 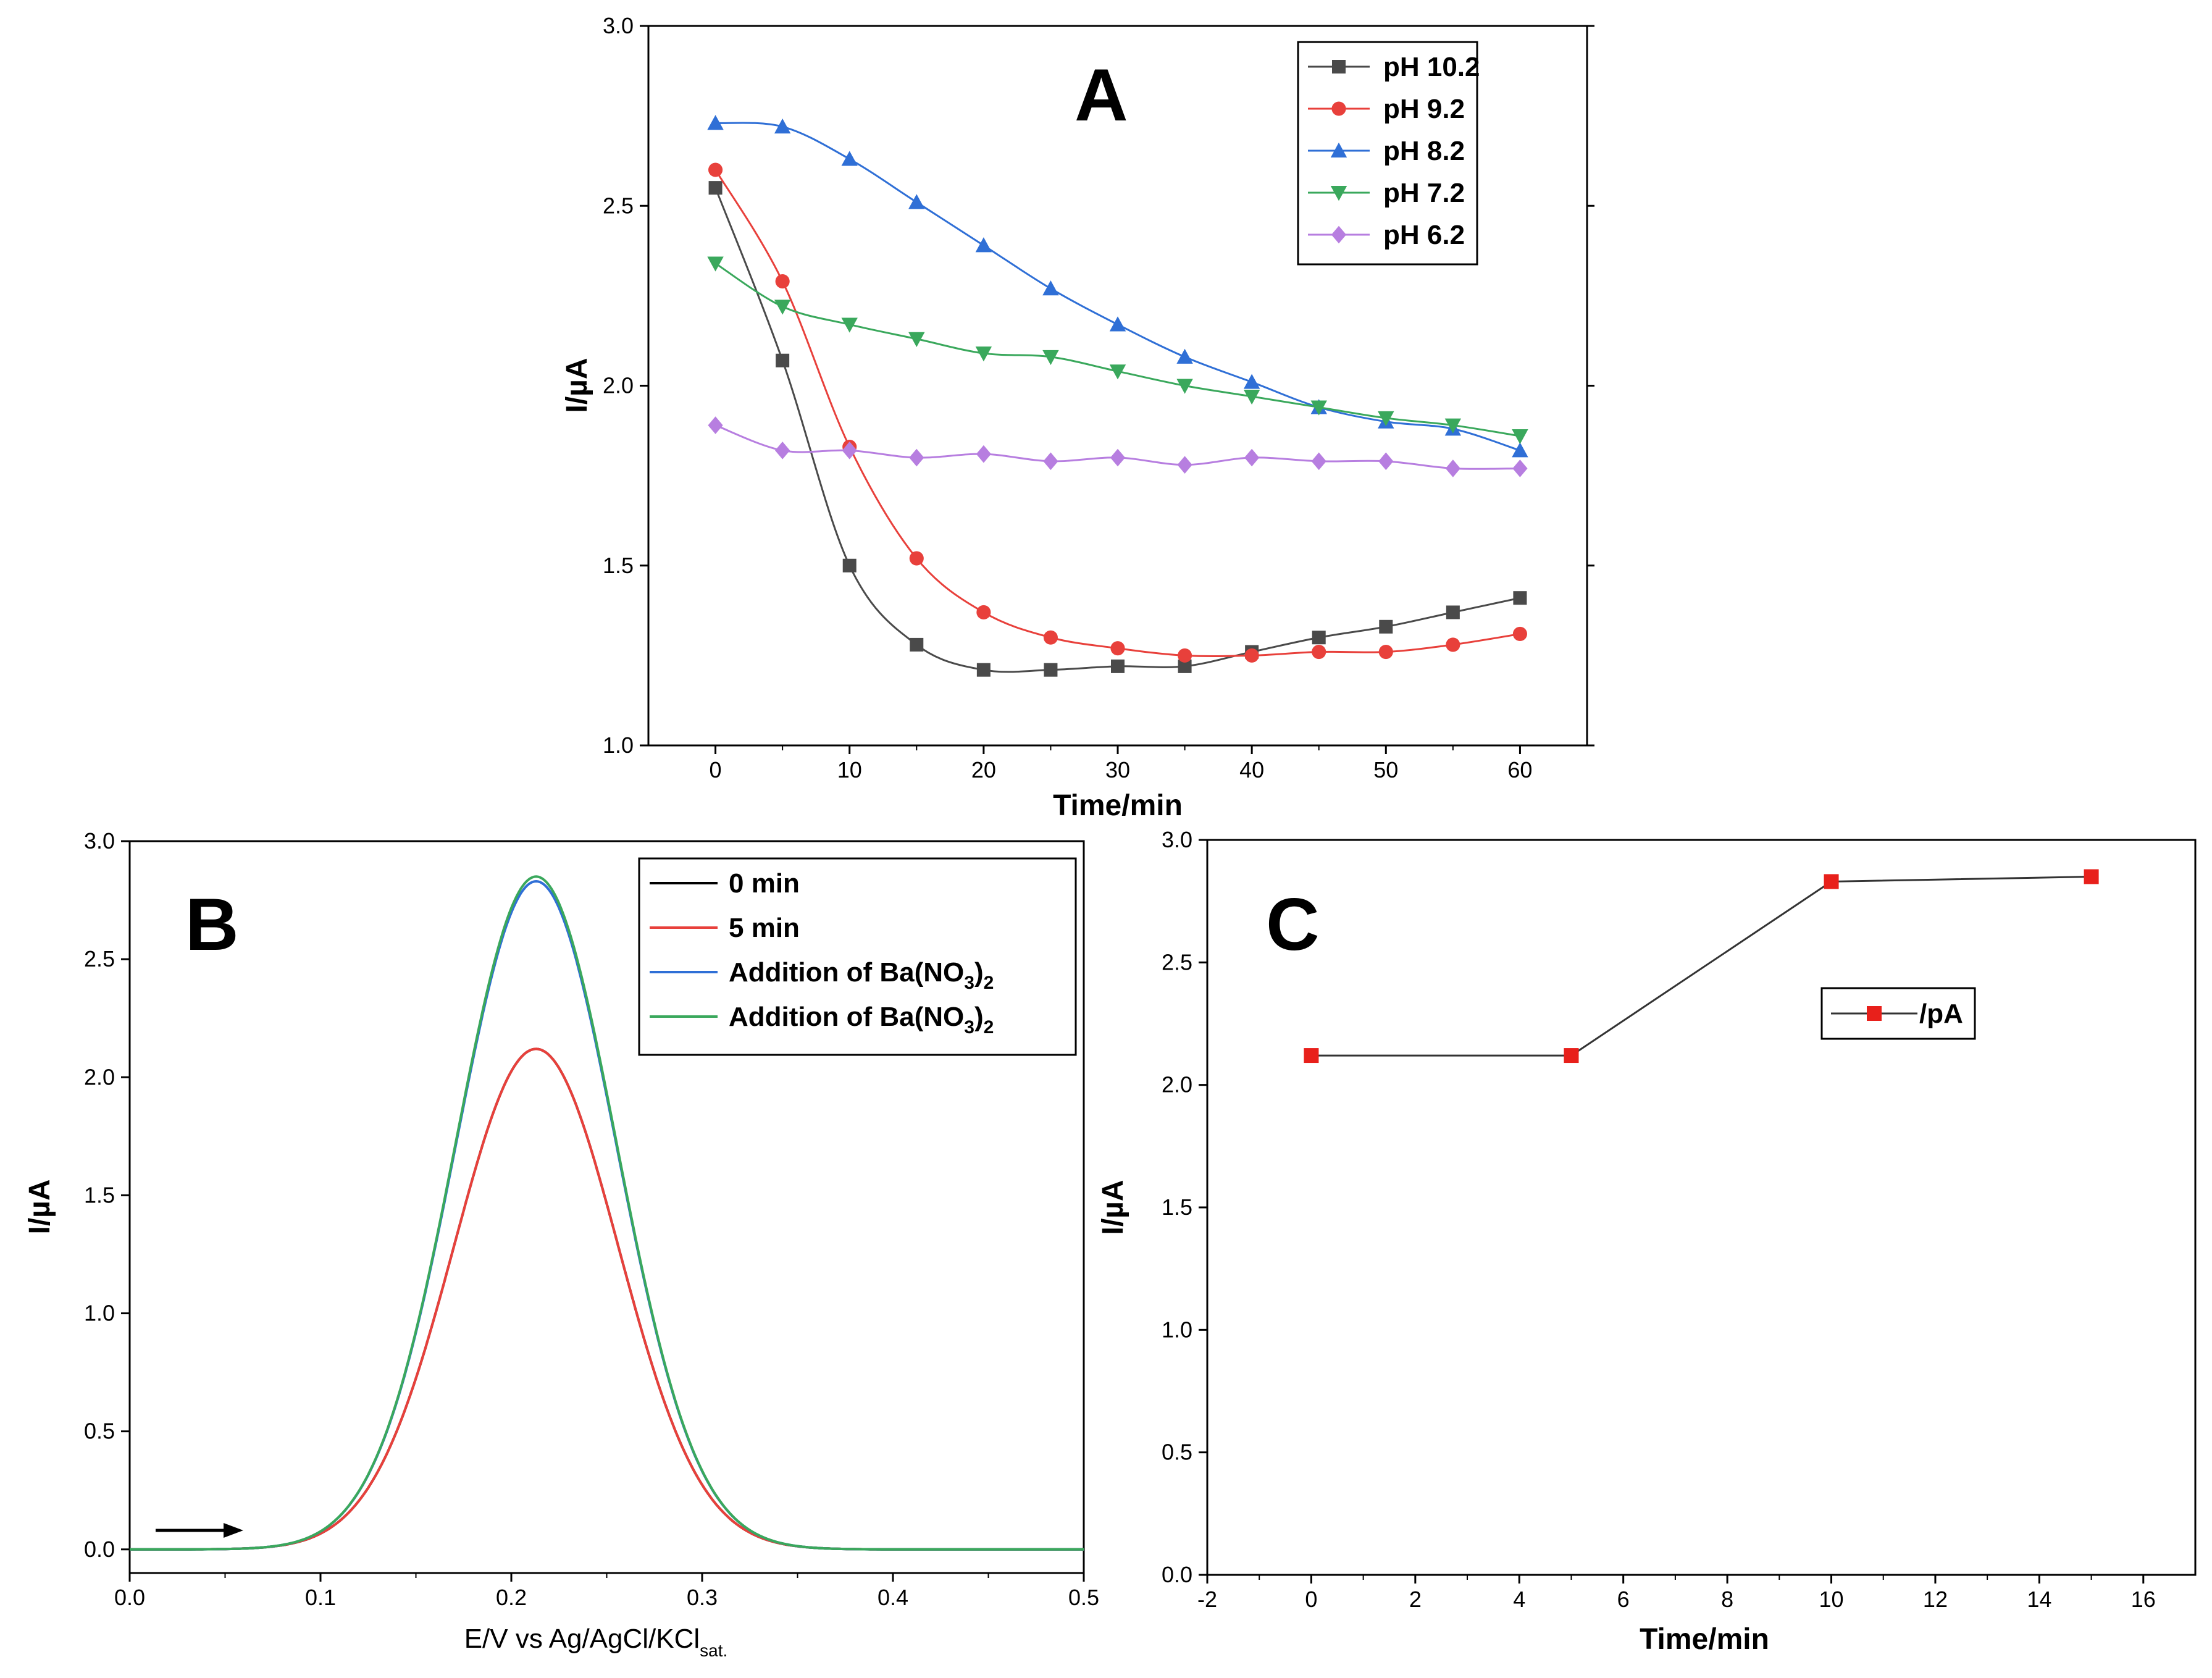 I want to click on panel-b-y-title: I/µA, so click(x=39, y=1207).